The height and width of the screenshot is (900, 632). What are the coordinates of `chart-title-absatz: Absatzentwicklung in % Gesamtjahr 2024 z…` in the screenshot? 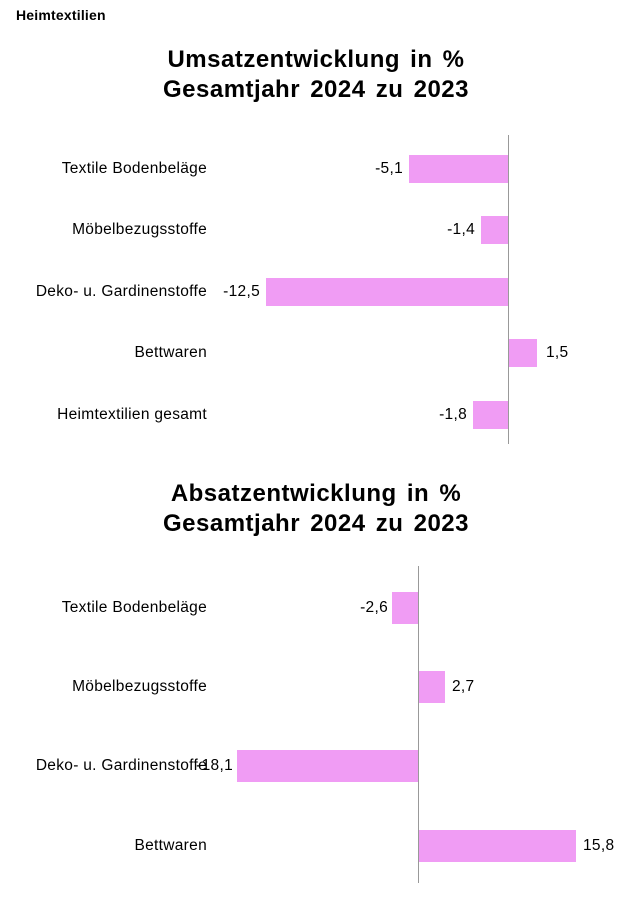 It's located at (316, 509).